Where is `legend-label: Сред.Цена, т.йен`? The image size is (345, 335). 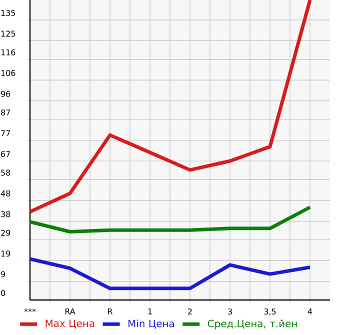 legend-label: Сред.Цена, т.йен is located at coordinates (252, 325).